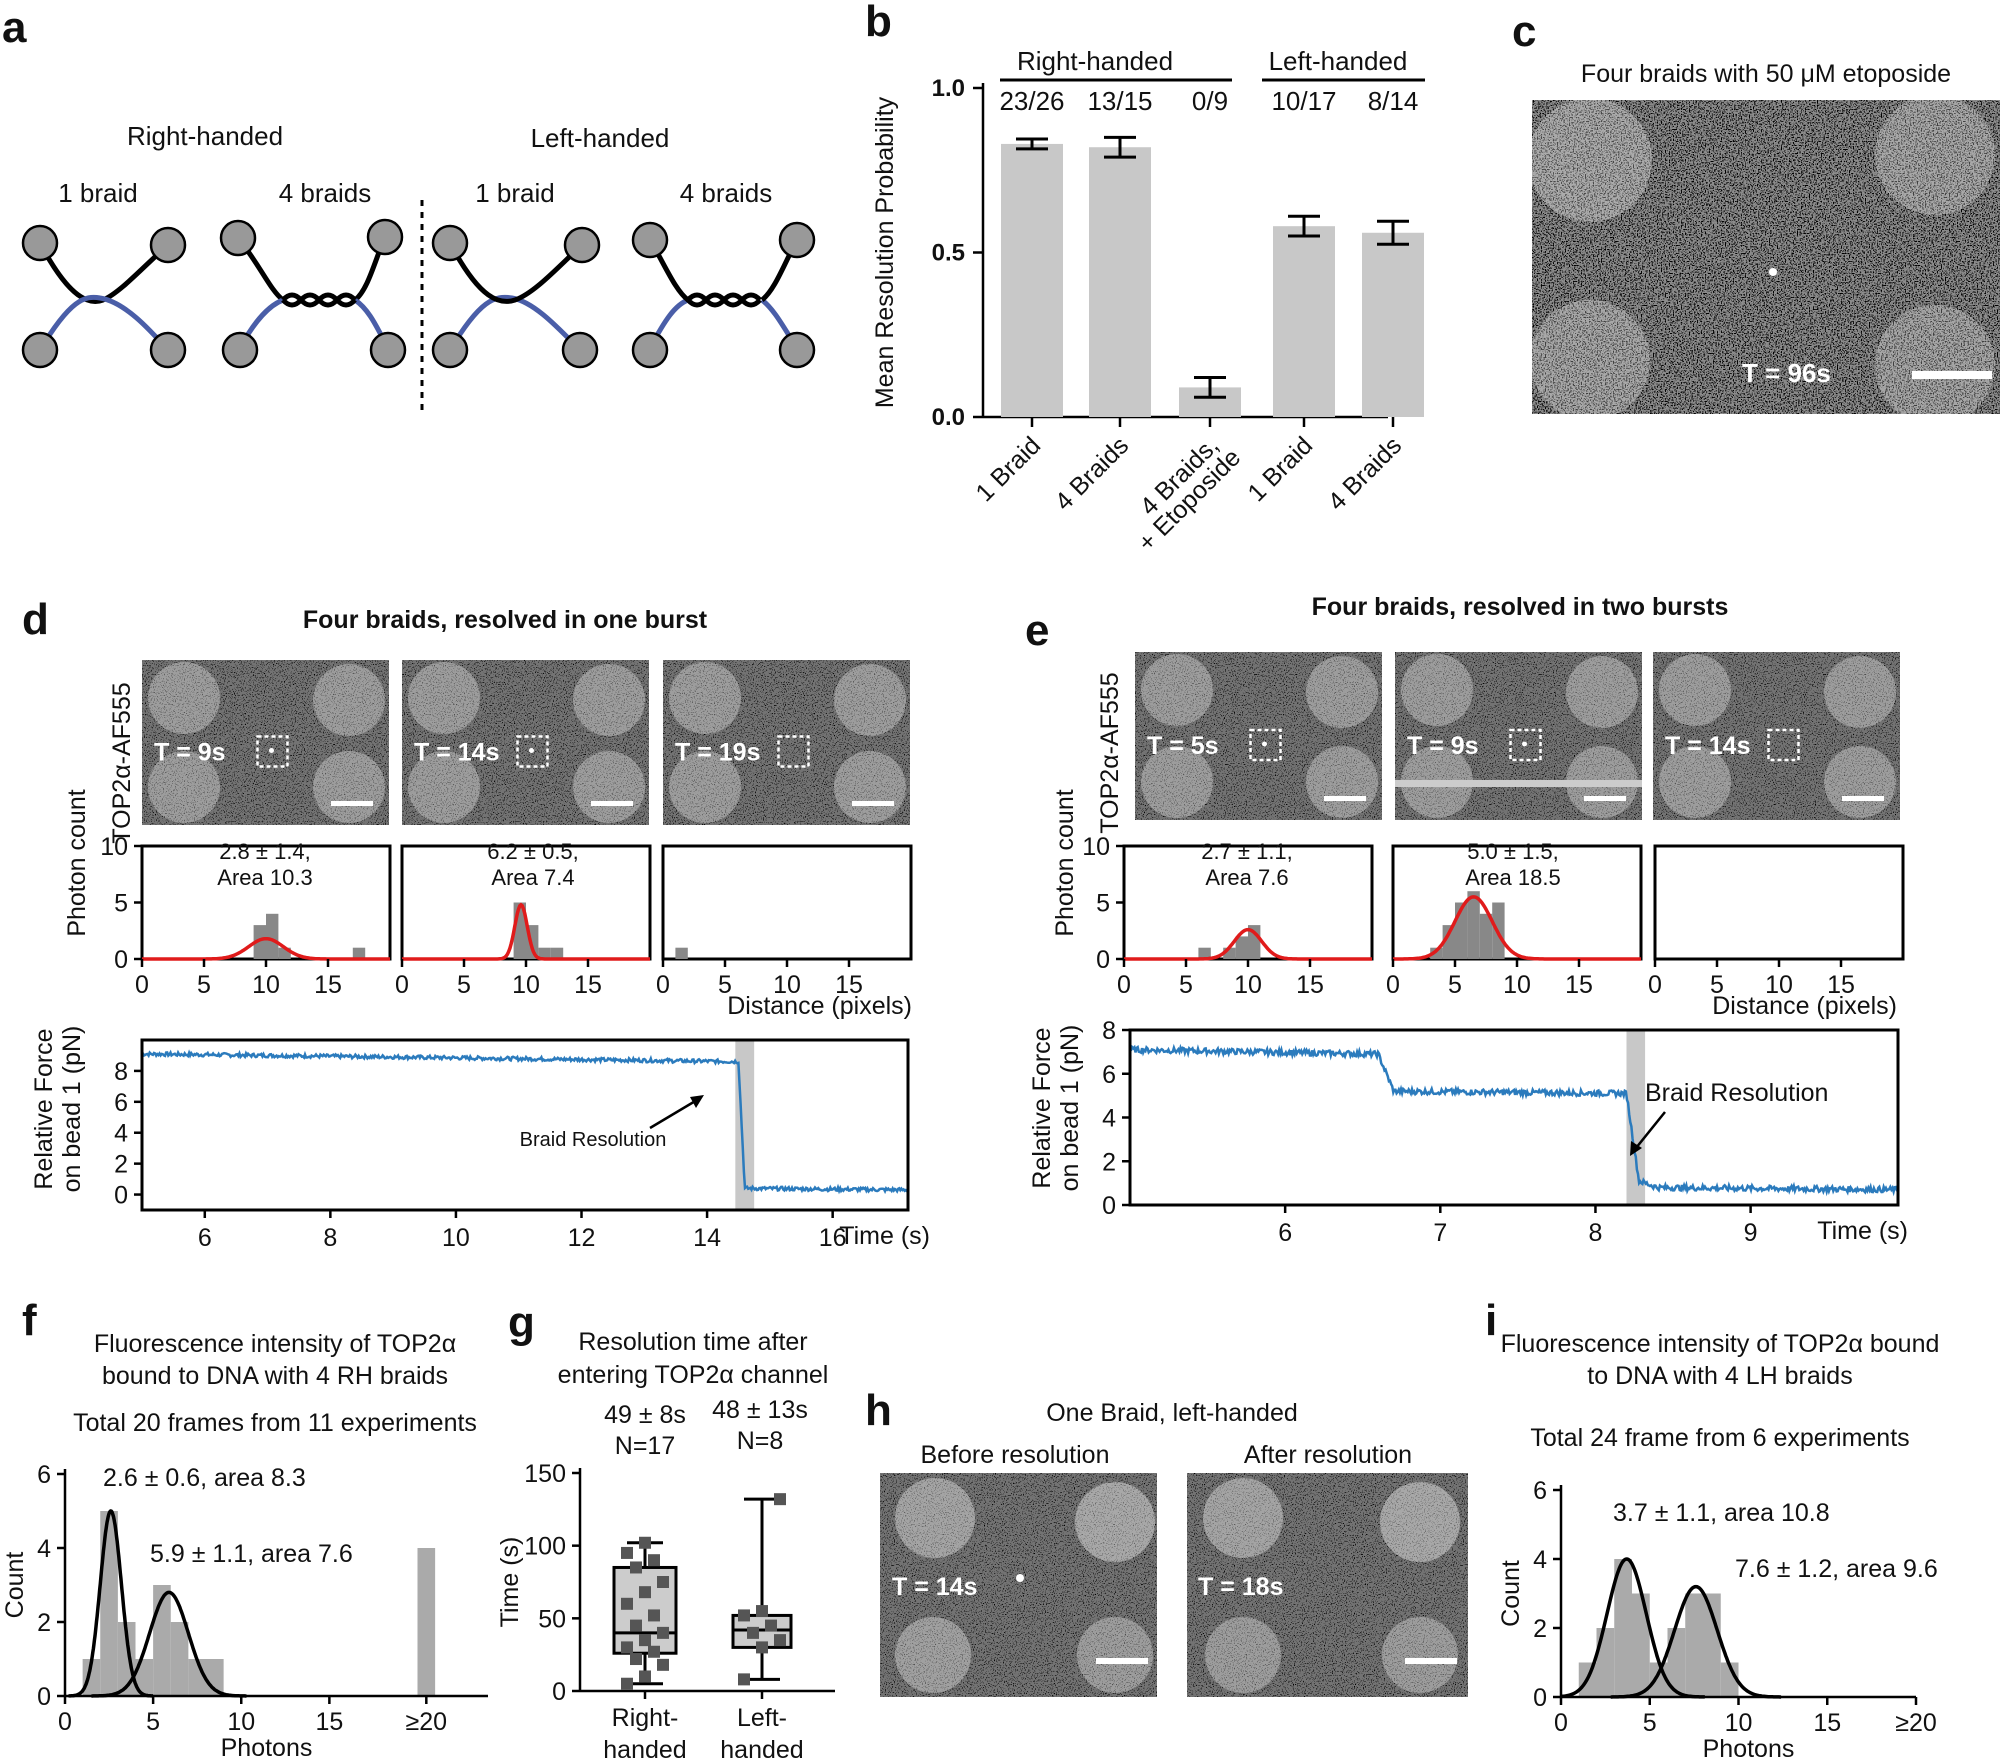 The image size is (2000, 1763). Describe the element at coordinates (275, 1344) in the screenshot. I see `panel-f-title-line1: Fluorescence intensity of TOP2α` at that location.